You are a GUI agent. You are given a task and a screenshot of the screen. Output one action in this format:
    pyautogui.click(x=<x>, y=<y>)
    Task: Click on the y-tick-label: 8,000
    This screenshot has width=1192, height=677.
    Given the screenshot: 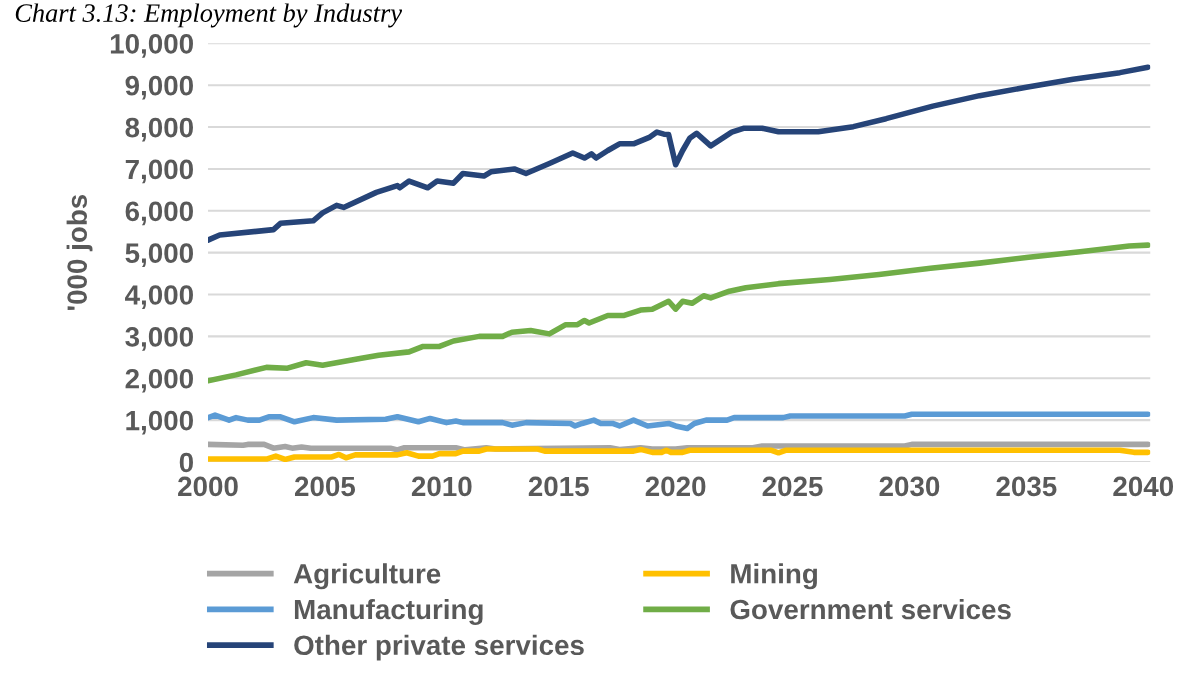 What is the action you would take?
    pyautogui.click(x=159, y=129)
    